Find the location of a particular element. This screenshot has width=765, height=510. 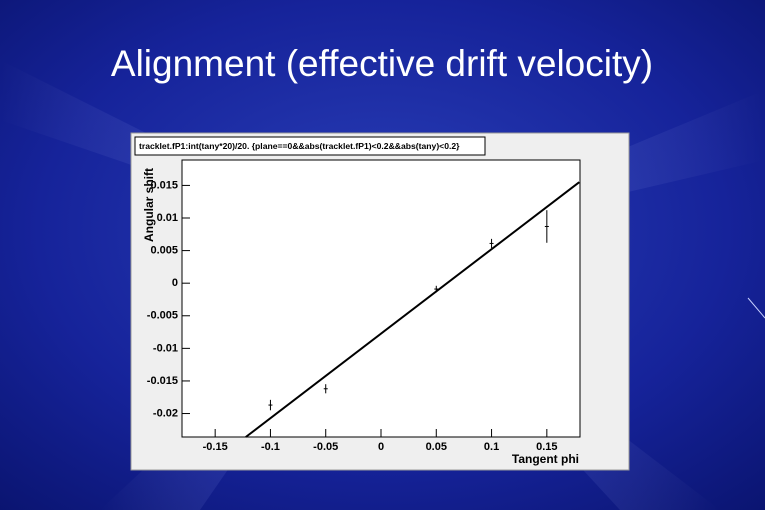

y-tick-label: -0.015 is located at coordinates (162, 381).